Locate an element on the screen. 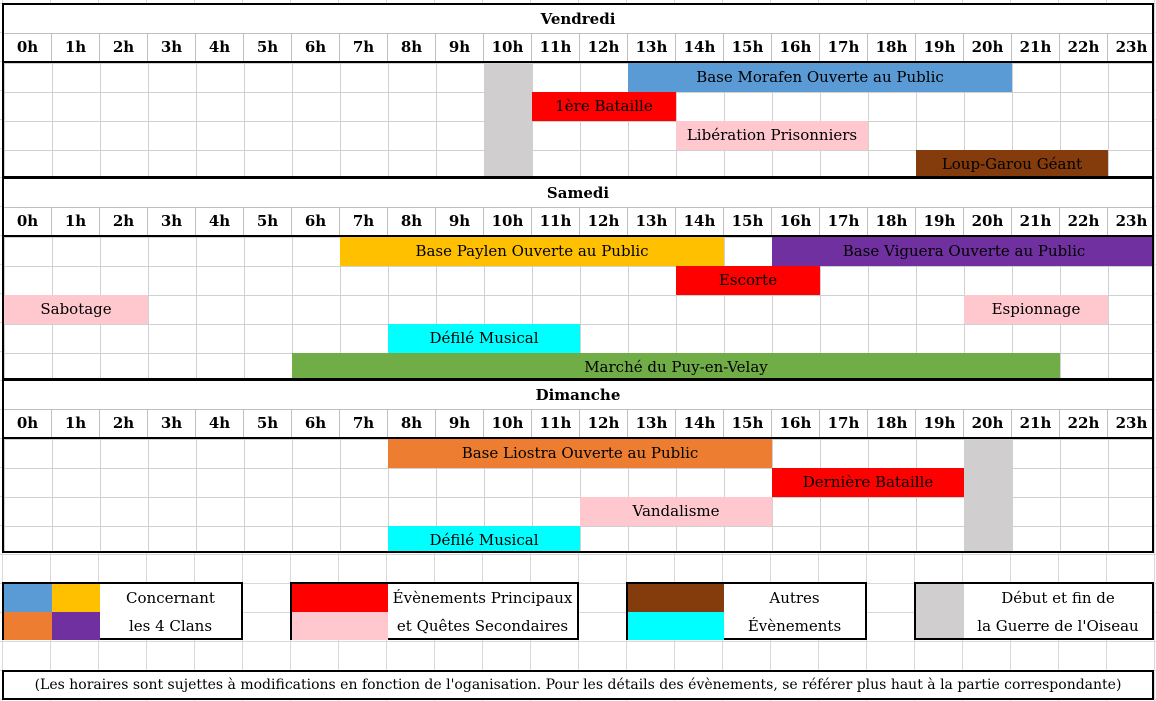 Image resolution: width=1156 pixels, height=701 pixels. legend-label: Début et fin de is located at coordinates (1058, 598).